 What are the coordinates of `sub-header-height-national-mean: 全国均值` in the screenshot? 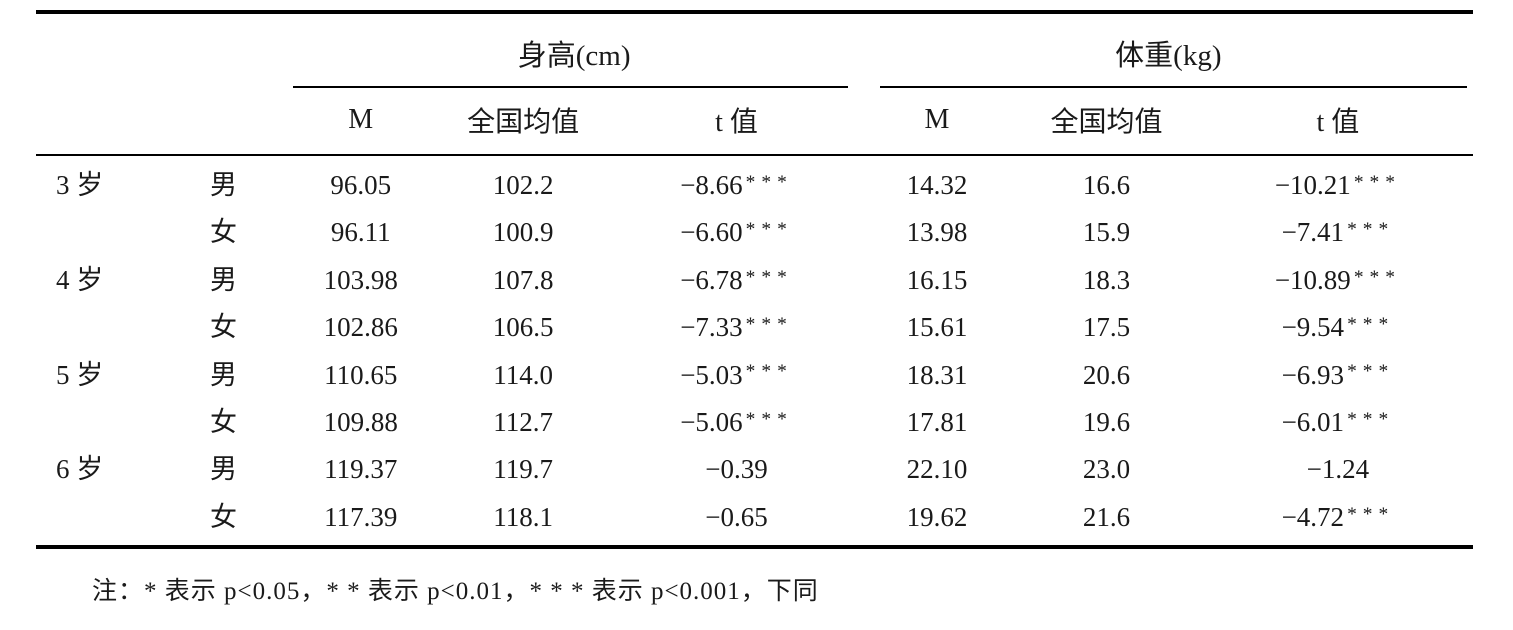 It's located at (523, 122).